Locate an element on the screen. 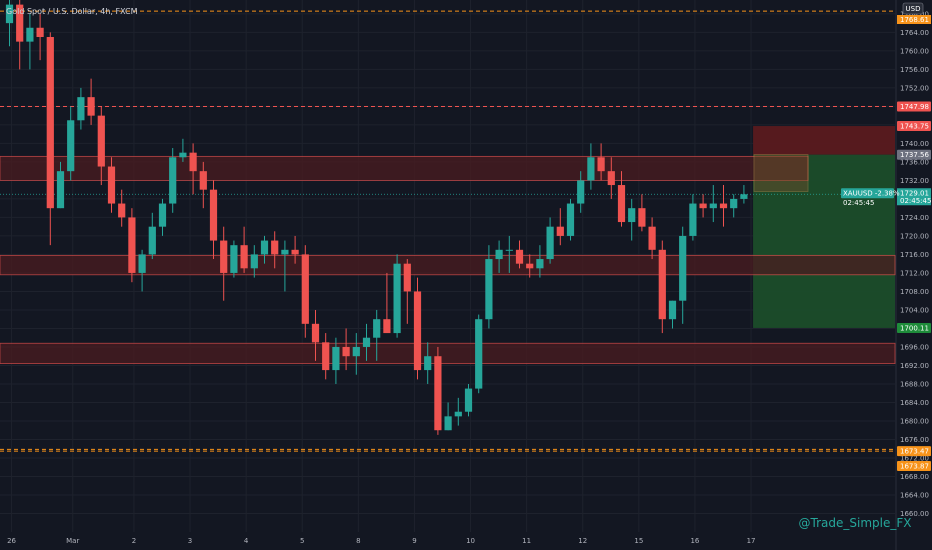 The width and height of the screenshot is (932, 550). y-tick-label: 1676.00 is located at coordinates (914, 440).